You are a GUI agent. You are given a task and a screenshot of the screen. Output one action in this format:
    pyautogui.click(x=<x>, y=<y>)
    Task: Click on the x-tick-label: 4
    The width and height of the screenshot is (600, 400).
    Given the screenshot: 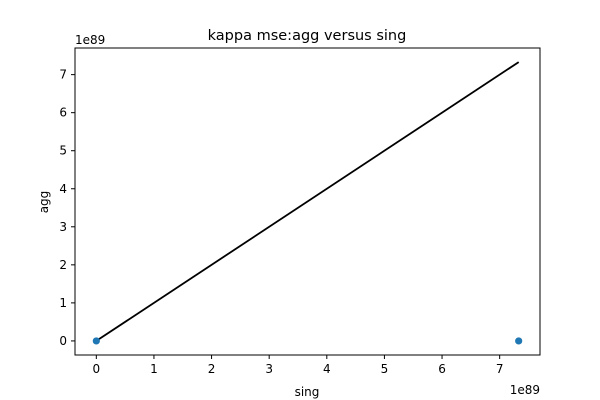 What is the action you would take?
    pyautogui.click(x=327, y=369)
    